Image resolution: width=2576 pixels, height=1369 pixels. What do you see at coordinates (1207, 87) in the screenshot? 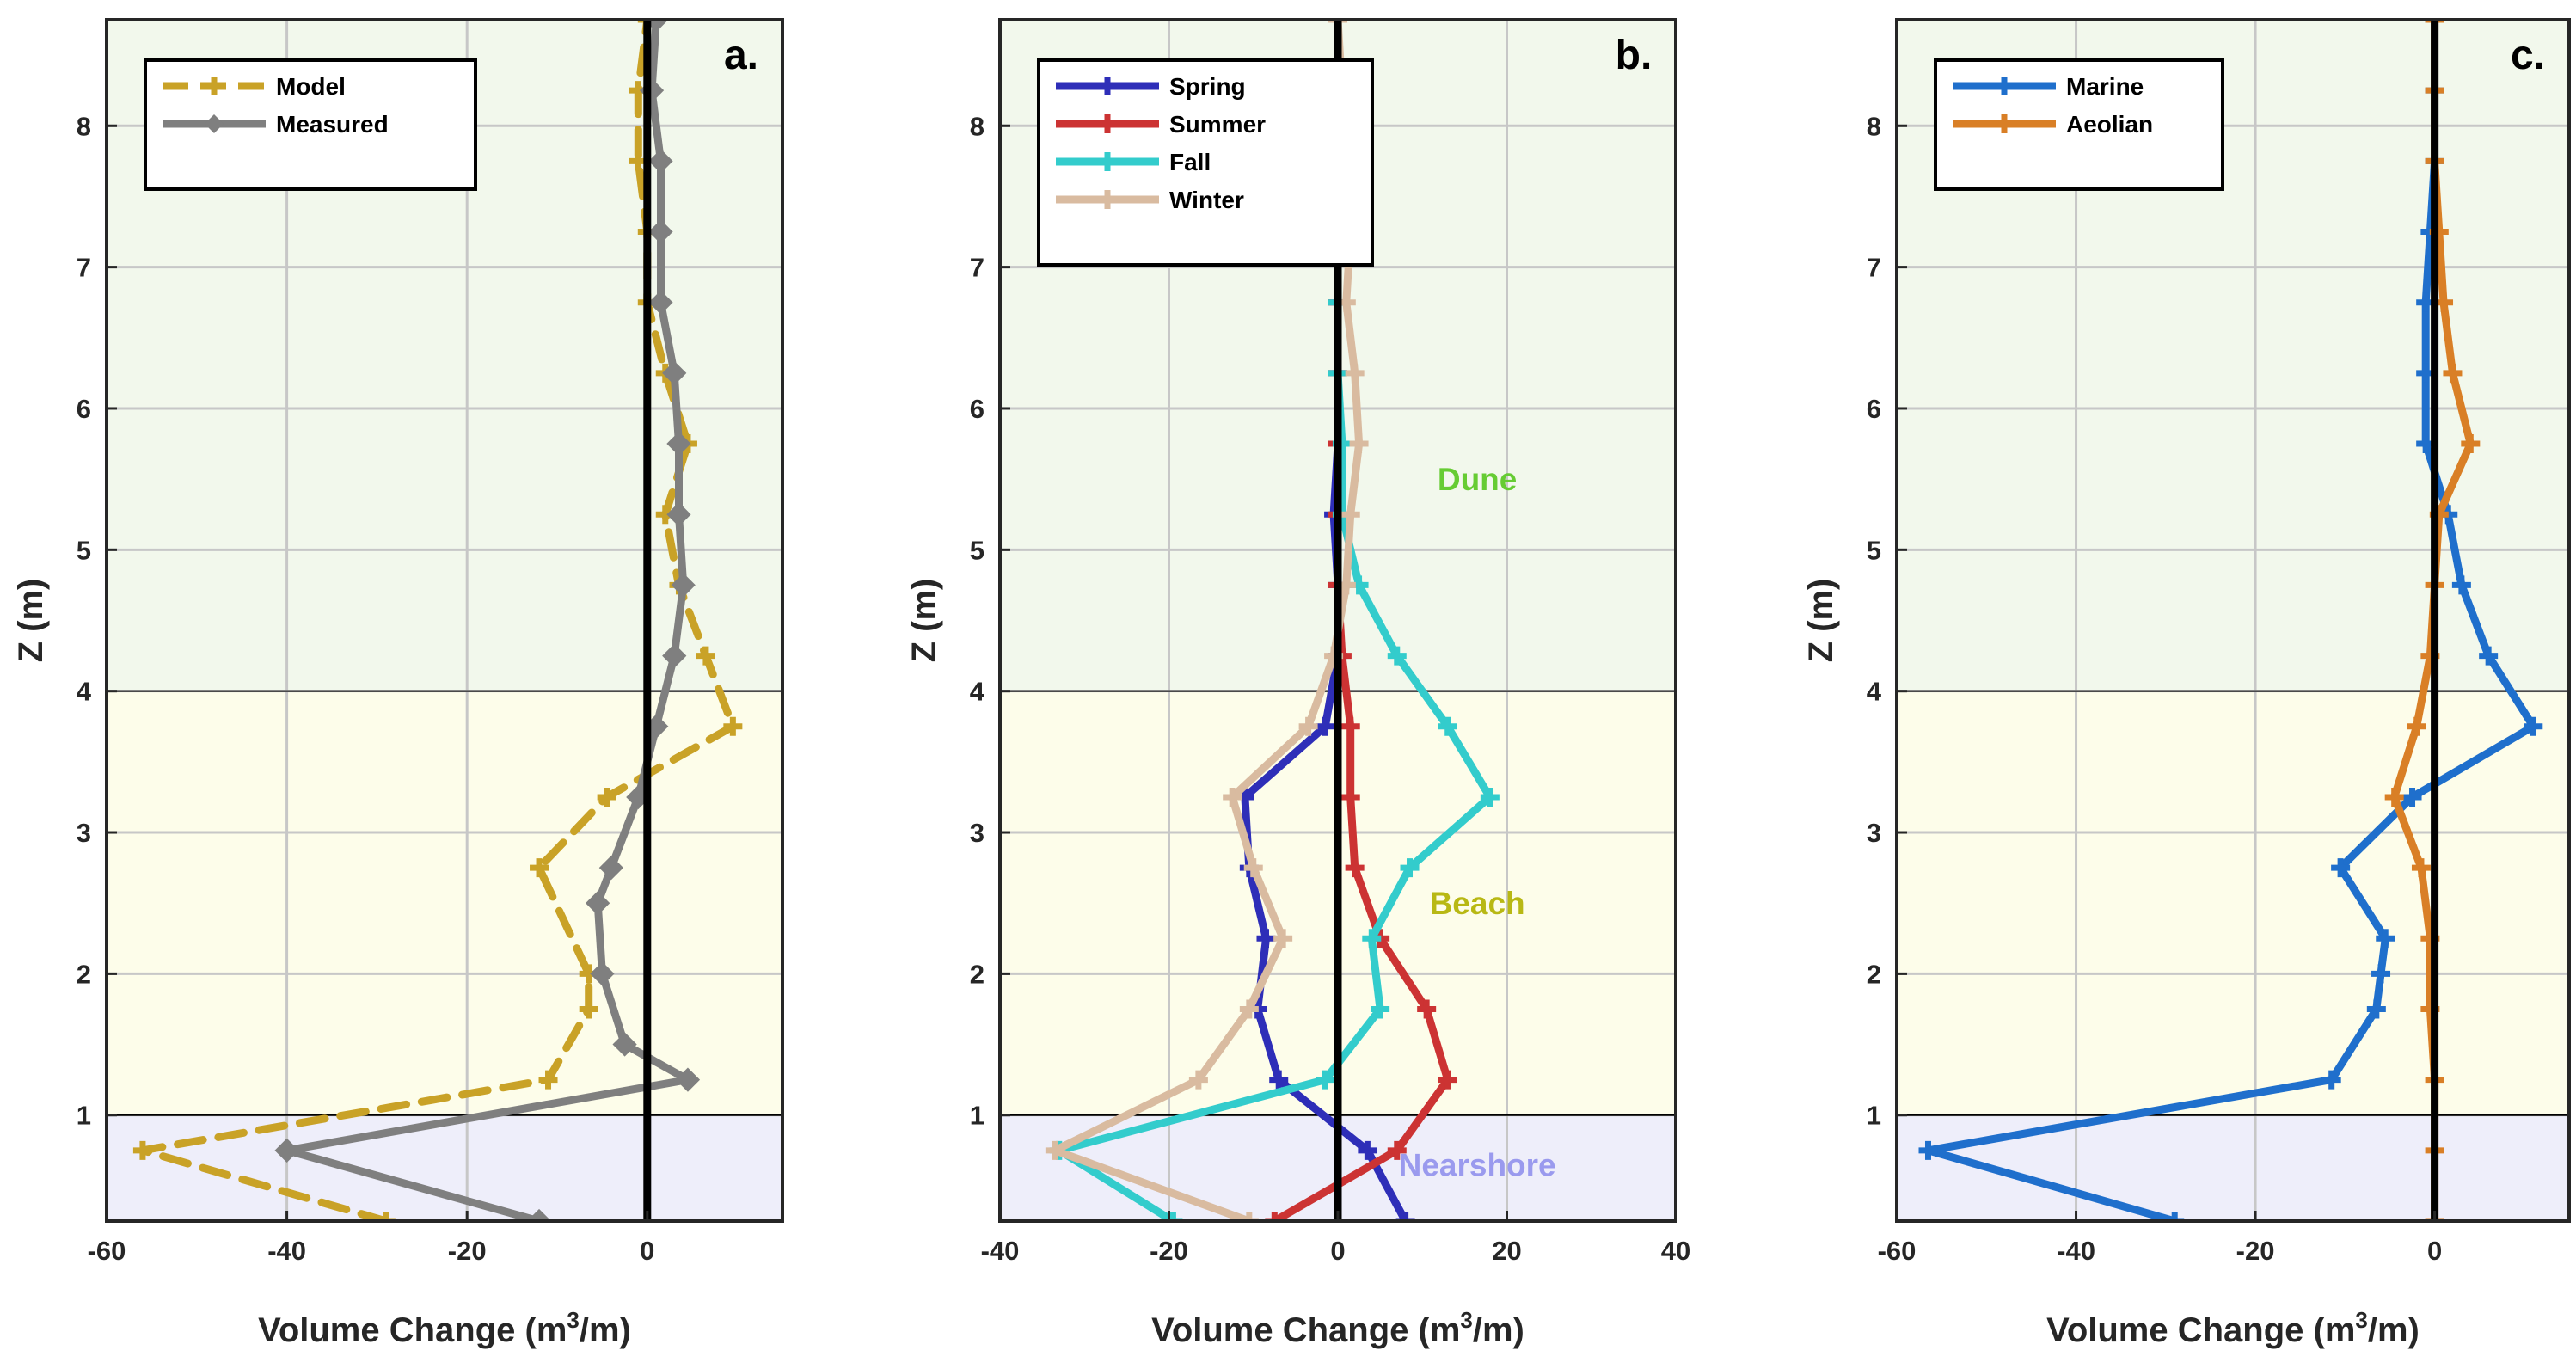
I see `legend-label-spring: Spring` at bounding box center [1207, 87].